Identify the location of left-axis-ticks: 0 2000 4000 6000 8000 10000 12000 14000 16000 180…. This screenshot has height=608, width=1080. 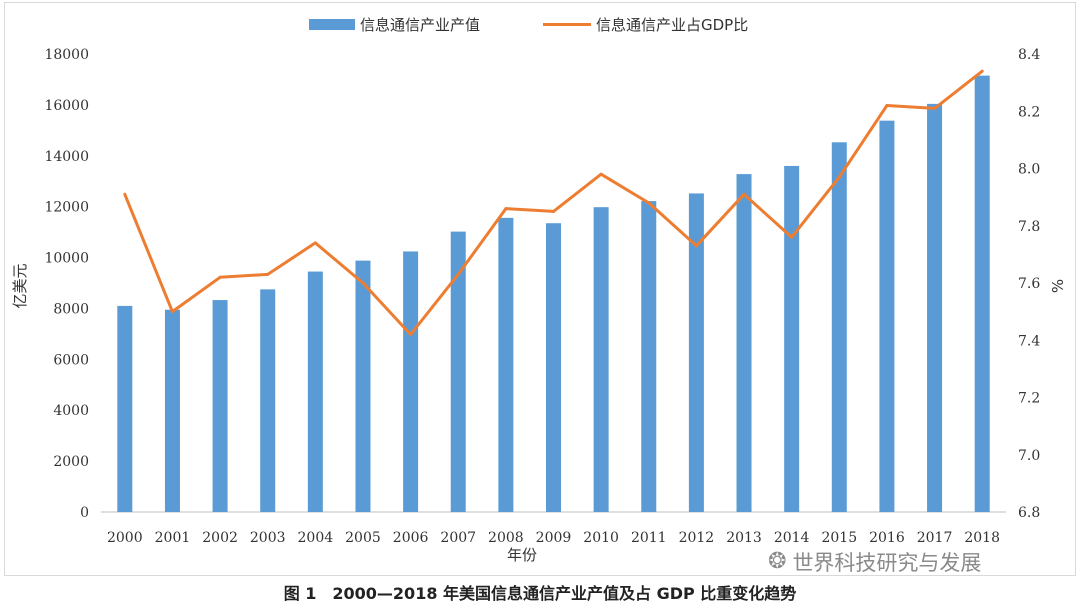
(66, 284).